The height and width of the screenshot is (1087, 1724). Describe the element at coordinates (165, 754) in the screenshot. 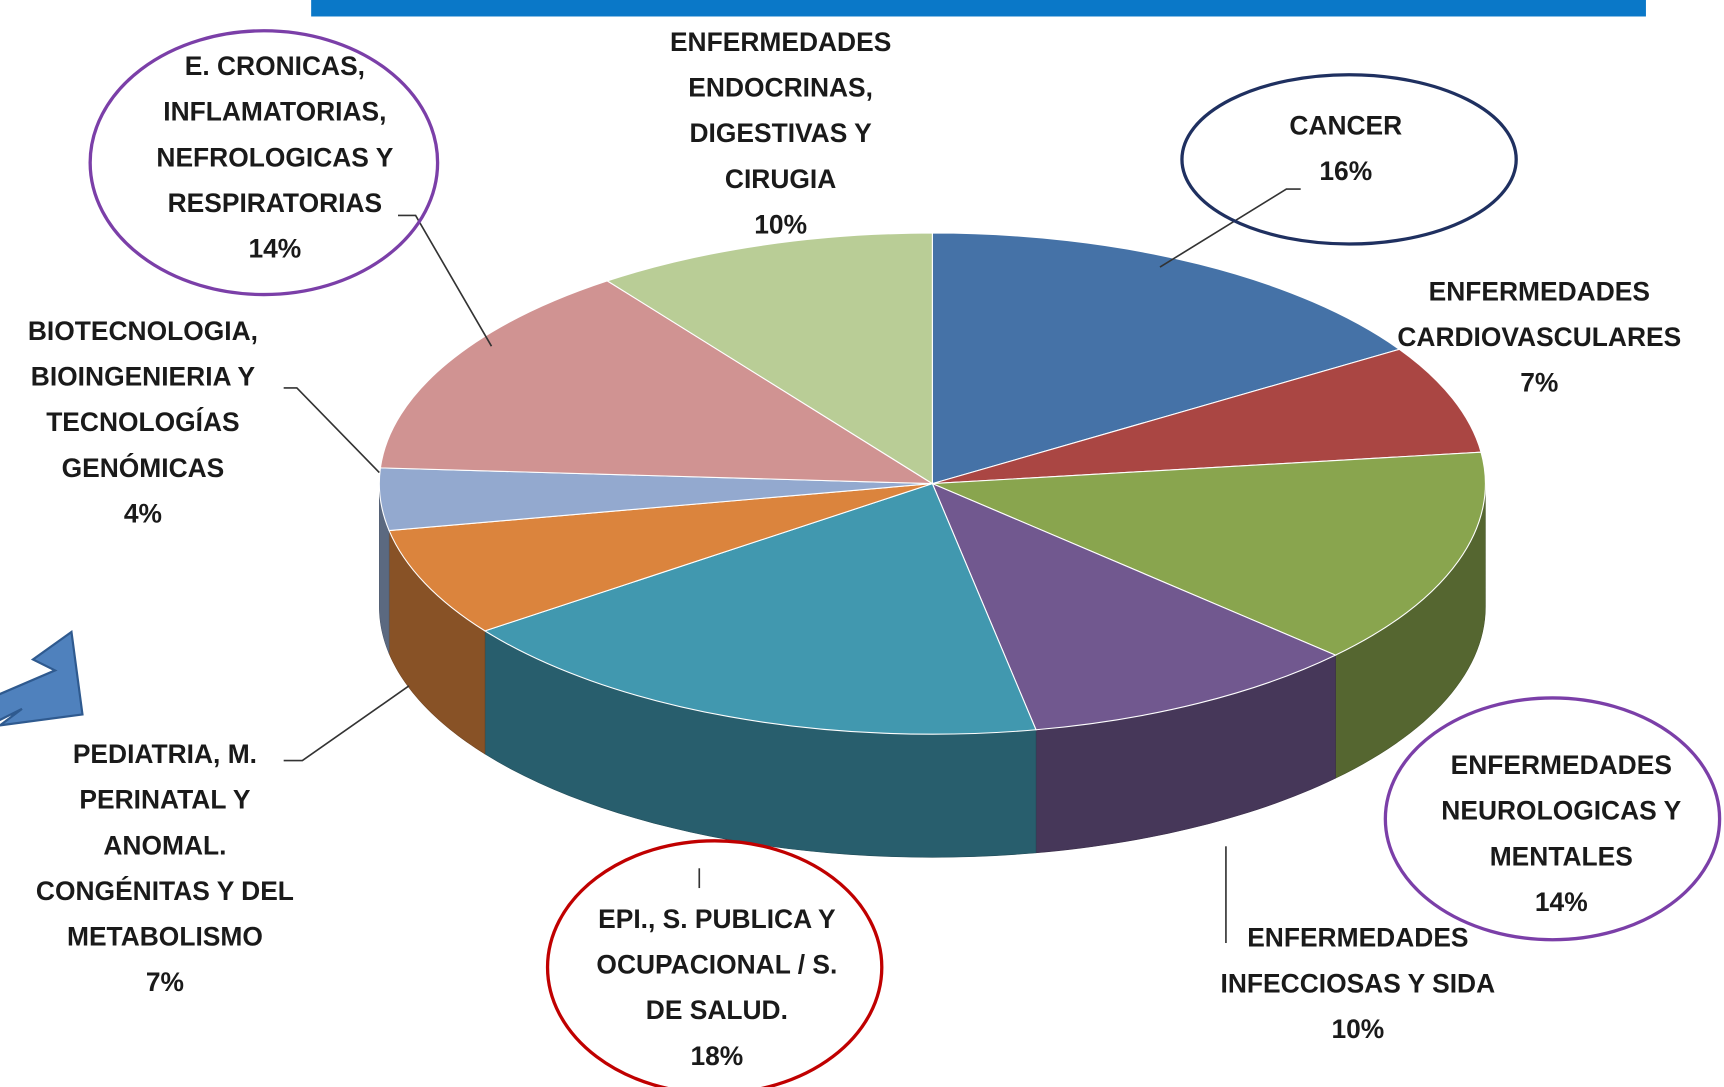

I see `category-label: PEDIATRIA, M.` at that location.